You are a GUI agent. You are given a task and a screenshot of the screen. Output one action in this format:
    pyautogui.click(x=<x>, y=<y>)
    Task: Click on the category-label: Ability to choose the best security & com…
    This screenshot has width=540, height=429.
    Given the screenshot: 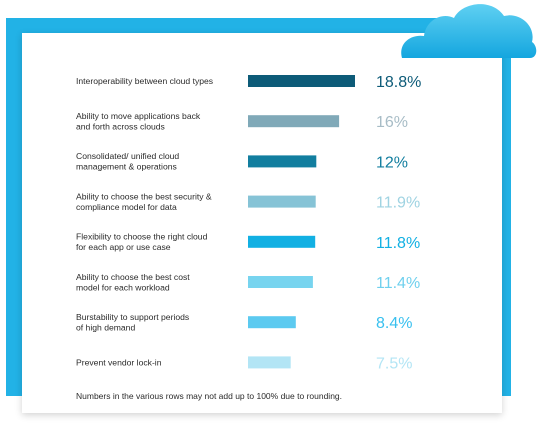 What is the action you would take?
    pyautogui.click(x=144, y=201)
    